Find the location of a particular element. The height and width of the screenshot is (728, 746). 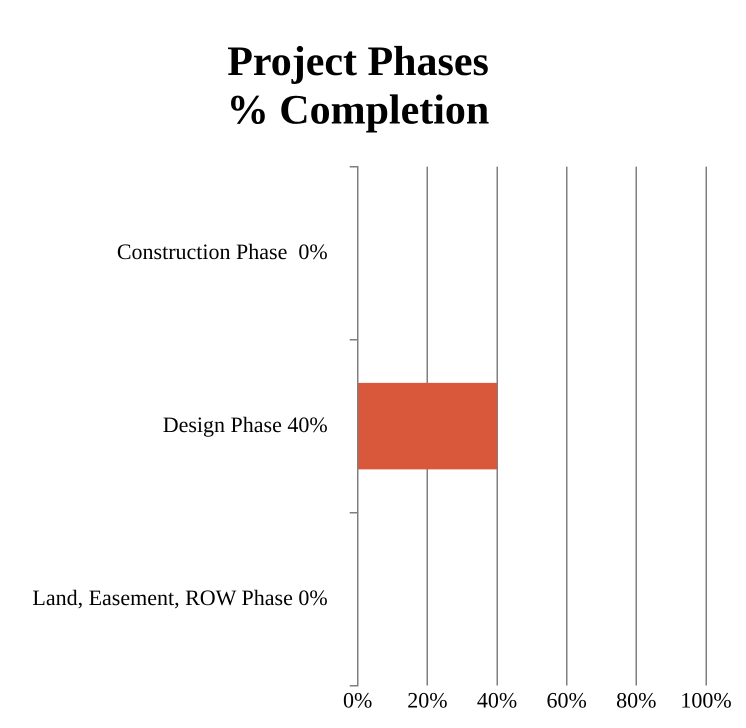

x-tick-label: 100% is located at coordinates (706, 700).